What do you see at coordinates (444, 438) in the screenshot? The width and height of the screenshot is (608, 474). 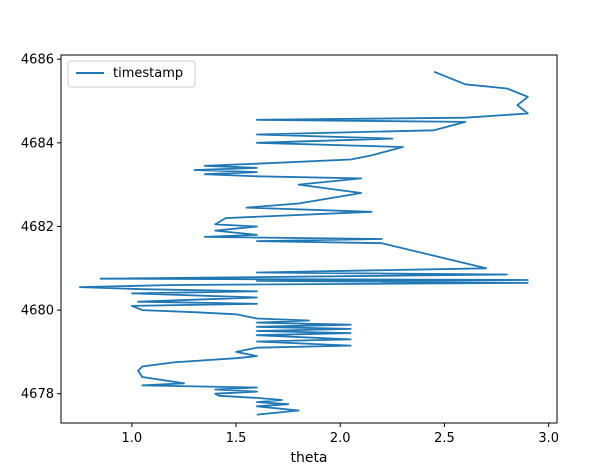 I see `x-tick-label: 2.5` at bounding box center [444, 438].